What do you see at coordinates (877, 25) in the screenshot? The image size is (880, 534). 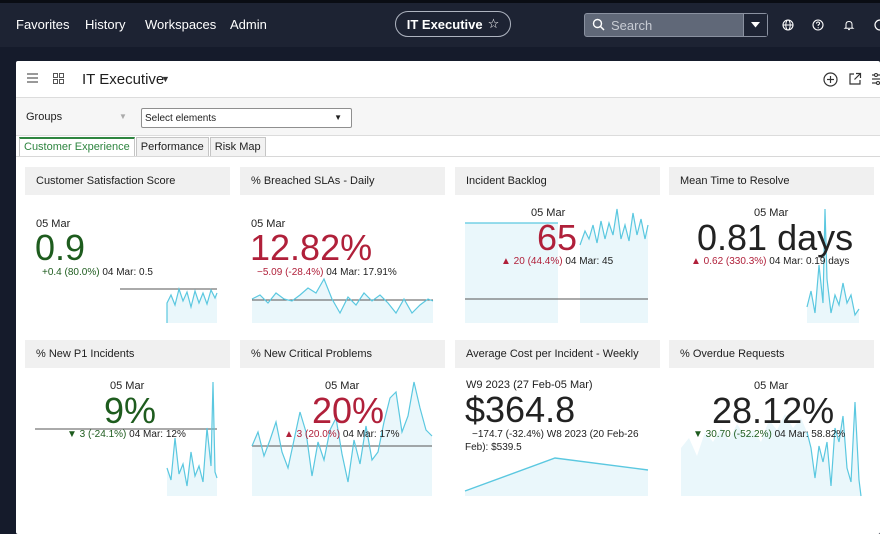 I see `avatar-icon` at bounding box center [877, 25].